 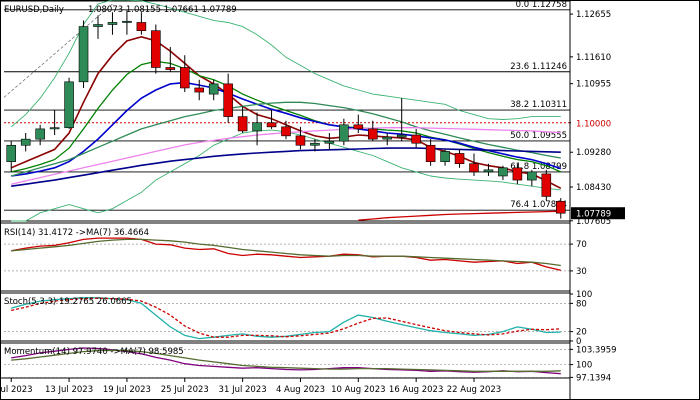 What do you see at coordinates (34, 10) in the screenshot?
I see `main-title: EURUSD,Daily` at bounding box center [34, 10].